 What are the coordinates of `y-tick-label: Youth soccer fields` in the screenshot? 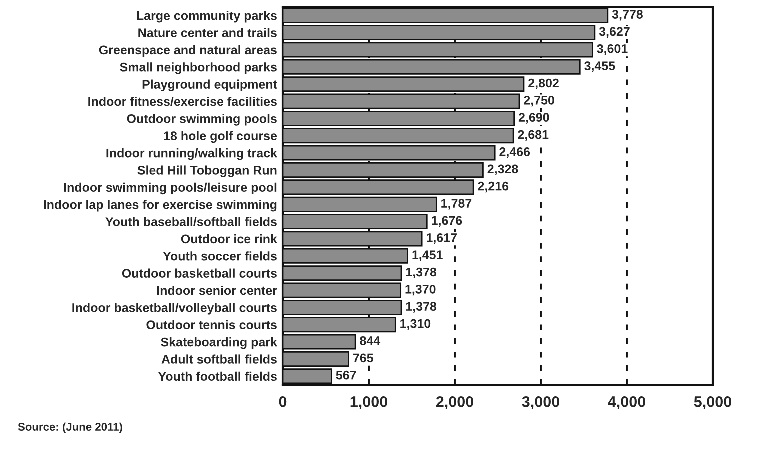 It's located at (220, 256).